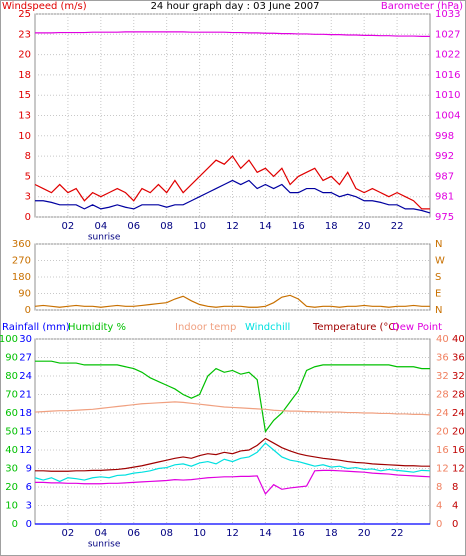 This screenshot has height=556, width=466. Describe the element at coordinates (21, 244) in the screenshot. I see `y-tick-label: 360` at that location.